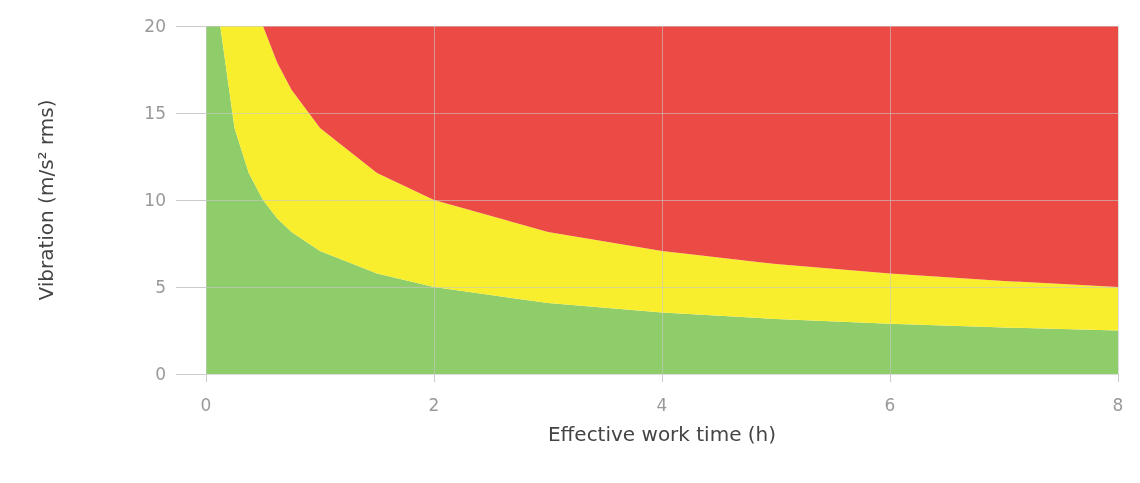 The image size is (1140, 483). What do you see at coordinates (155, 200) in the screenshot?
I see `y-tick-label: 10` at bounding box center [155, 200].